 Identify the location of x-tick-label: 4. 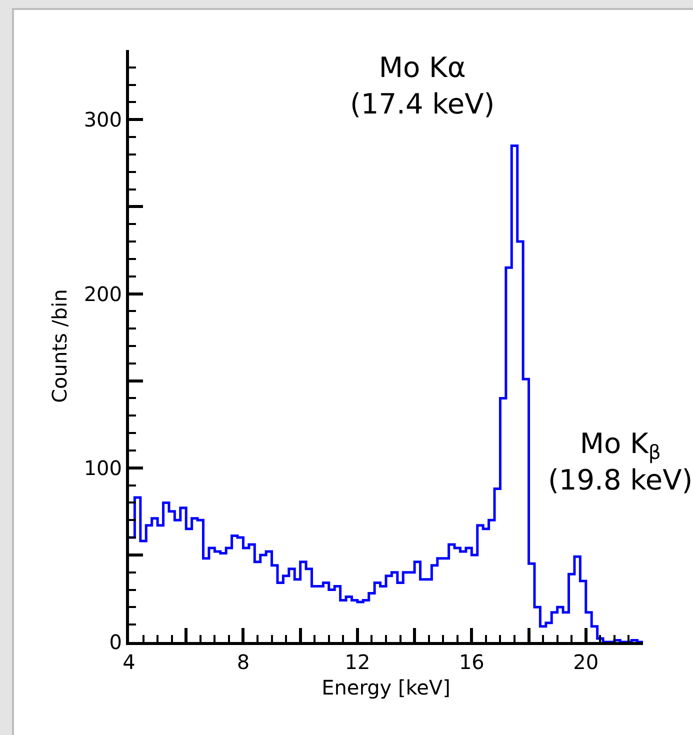
(129, 662).